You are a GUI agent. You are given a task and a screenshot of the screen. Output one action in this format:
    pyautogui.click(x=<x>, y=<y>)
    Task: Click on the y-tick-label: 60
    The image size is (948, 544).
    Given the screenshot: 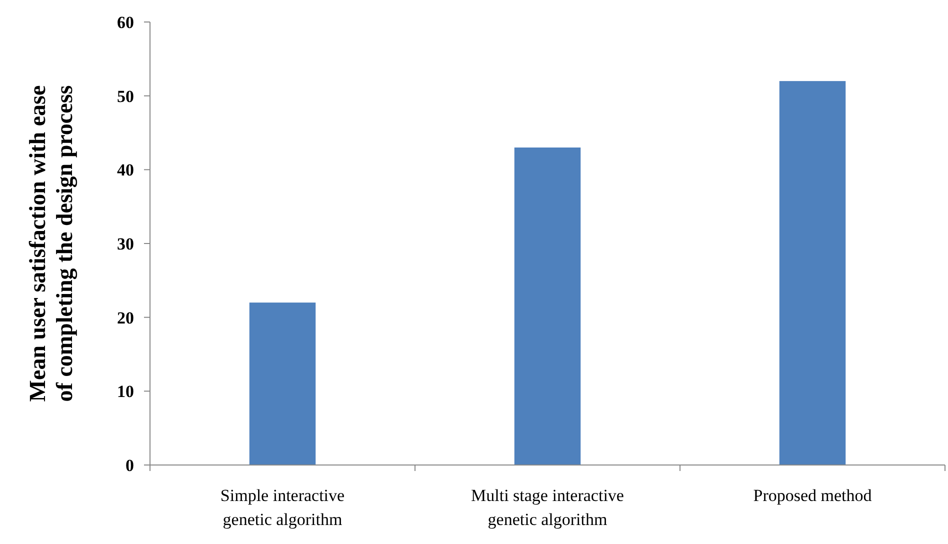 What is the action you would take?
    pyautogui.click(x=125, y=22)
    